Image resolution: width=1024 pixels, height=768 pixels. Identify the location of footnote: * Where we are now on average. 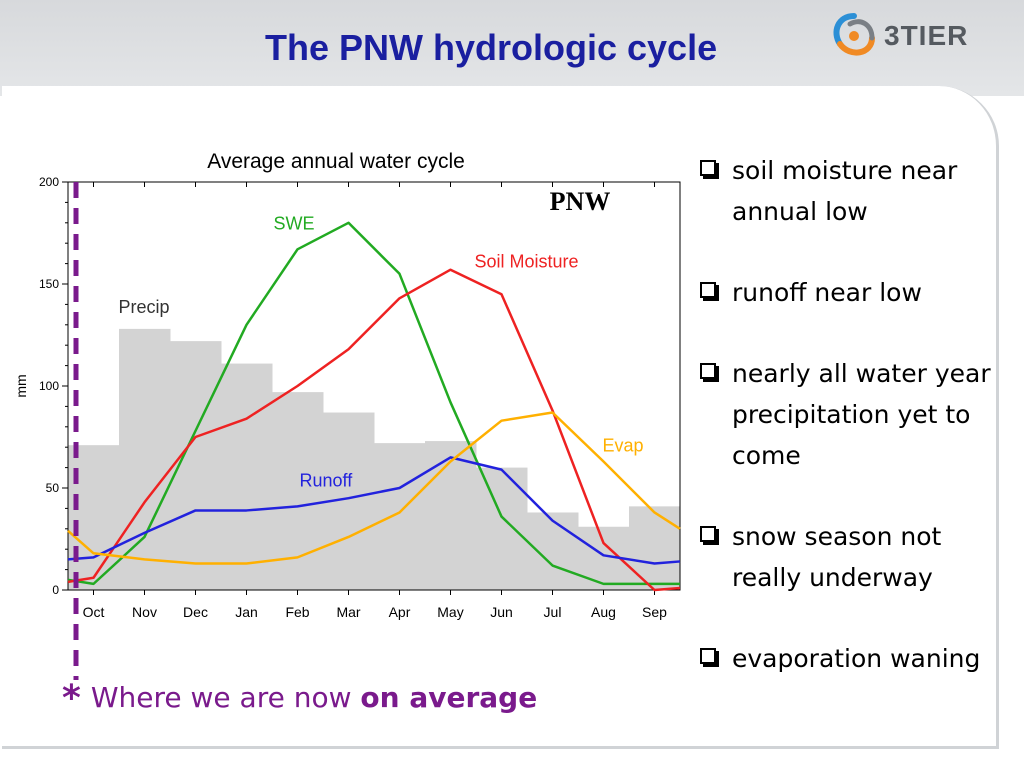
(299, 698).